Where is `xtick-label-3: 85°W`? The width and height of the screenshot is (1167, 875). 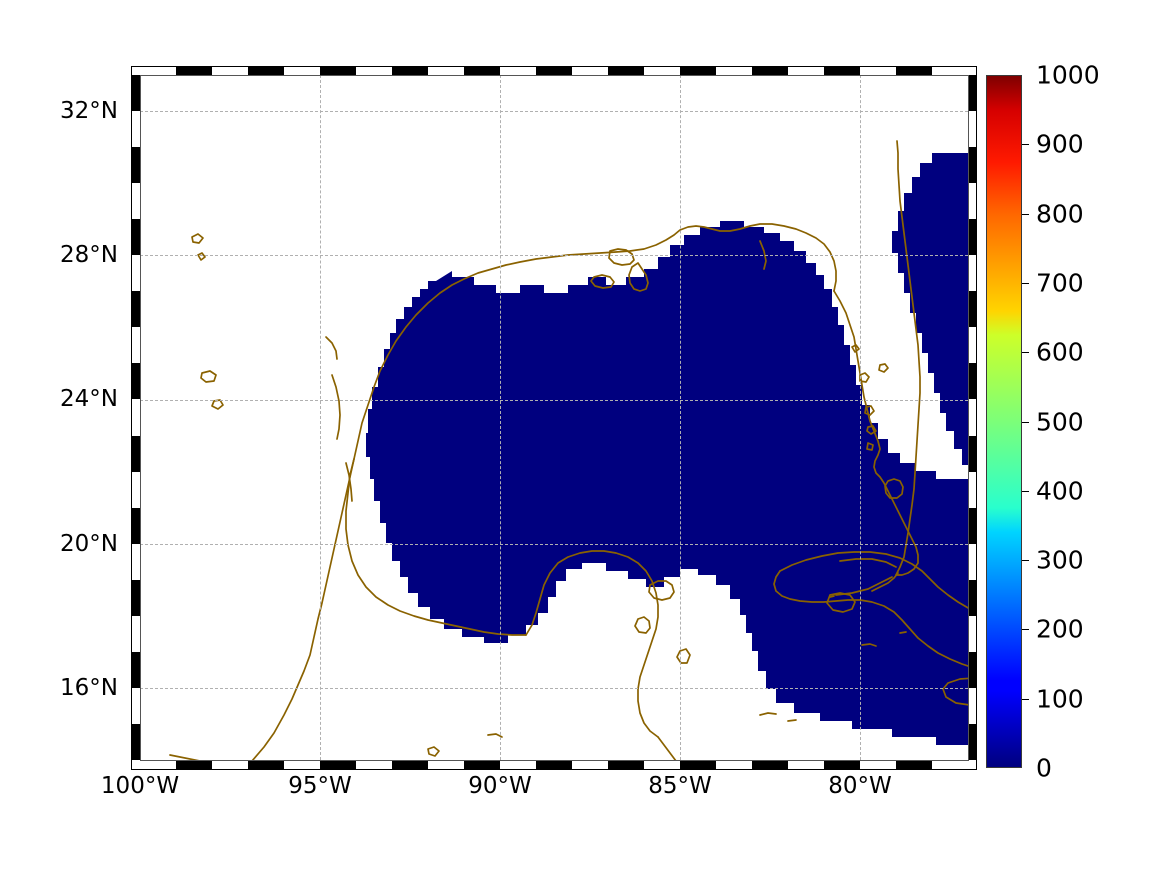
xtick-label-3: 85°W is located at coordinates (680, 786).